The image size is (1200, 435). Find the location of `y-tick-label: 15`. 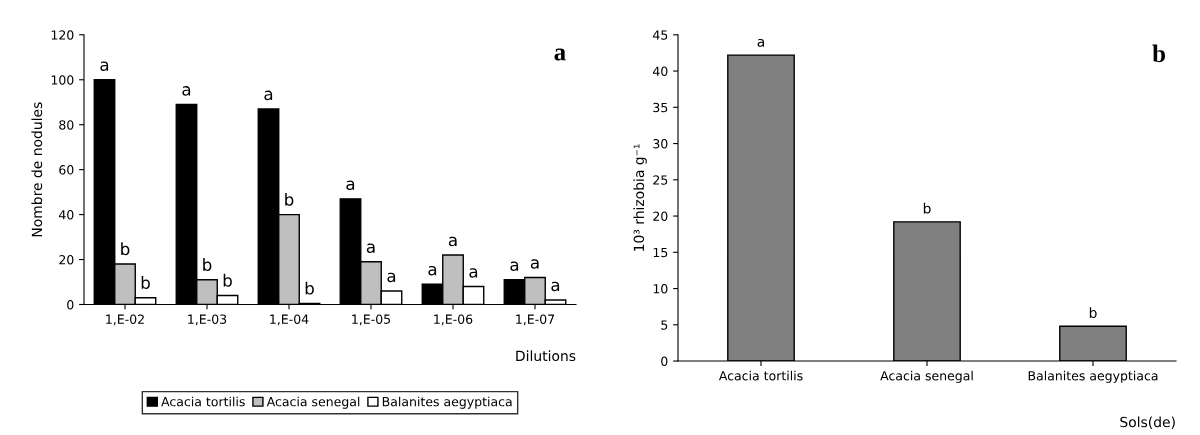

y-tick-label: 15 is located at coordinates (660, 252).